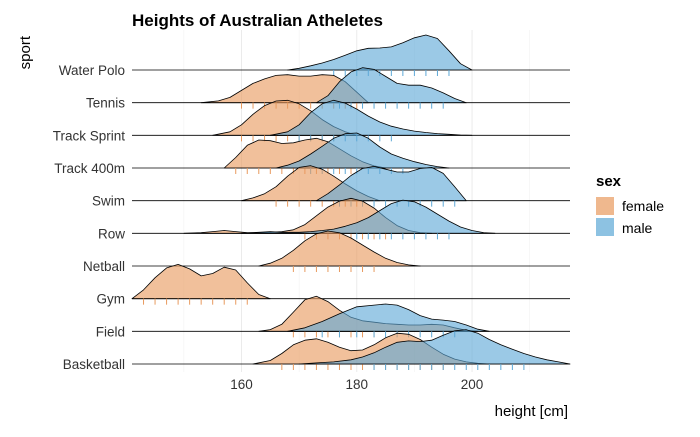 This screenshot has width=700, height=437. Describe the element at coordinates (241, 384) in the screenshot. I see `x-tick-label: 160` at that location.